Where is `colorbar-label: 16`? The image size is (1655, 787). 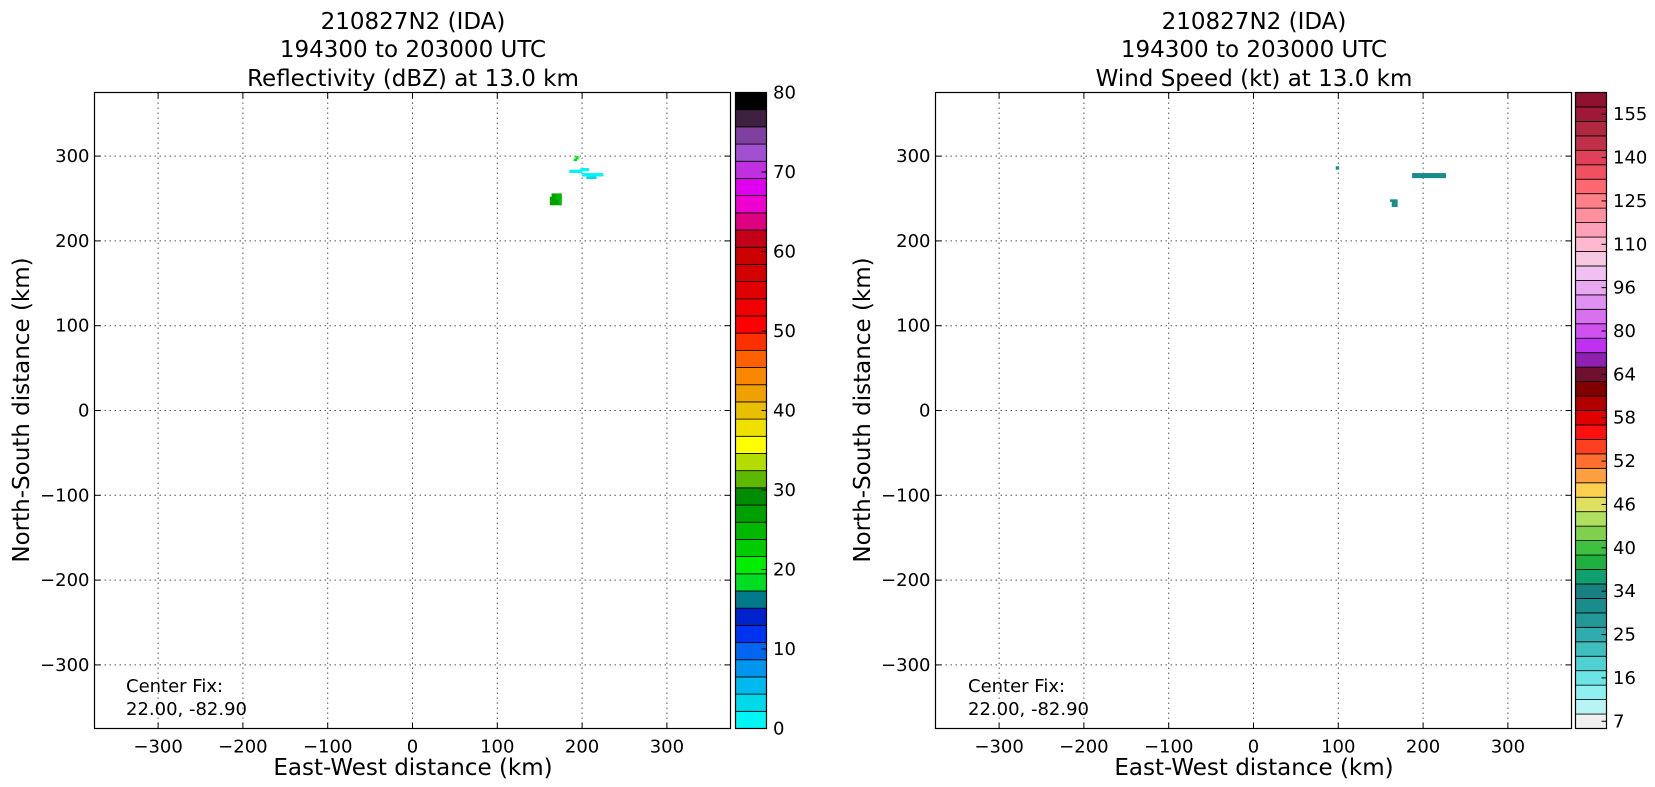
colorbar-label: 16 is located at coordinates (1624, 678).